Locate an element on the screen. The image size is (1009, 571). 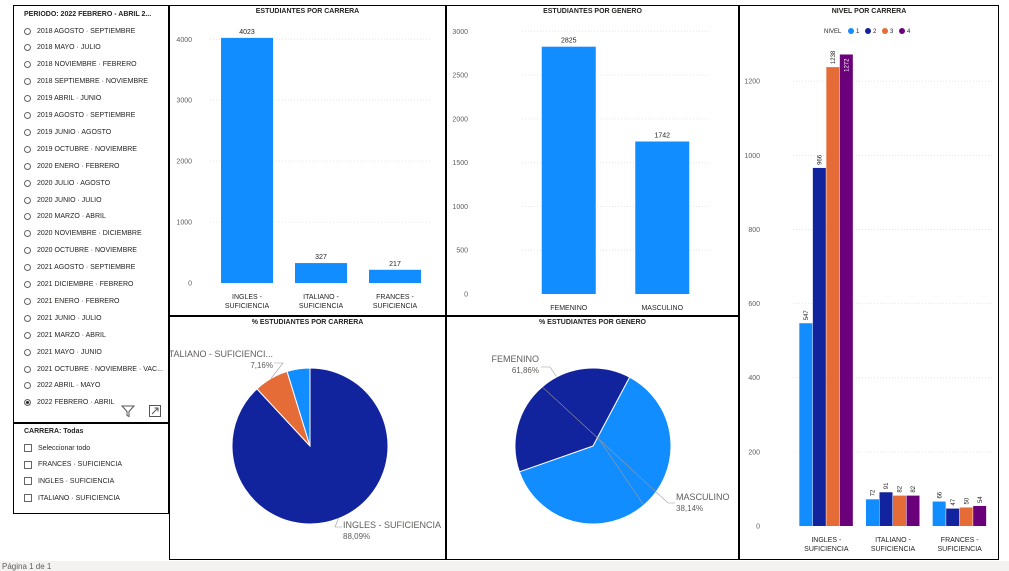
periodo-option: 2020 JUNIO · JULIO is located at coordinates (63, 200).